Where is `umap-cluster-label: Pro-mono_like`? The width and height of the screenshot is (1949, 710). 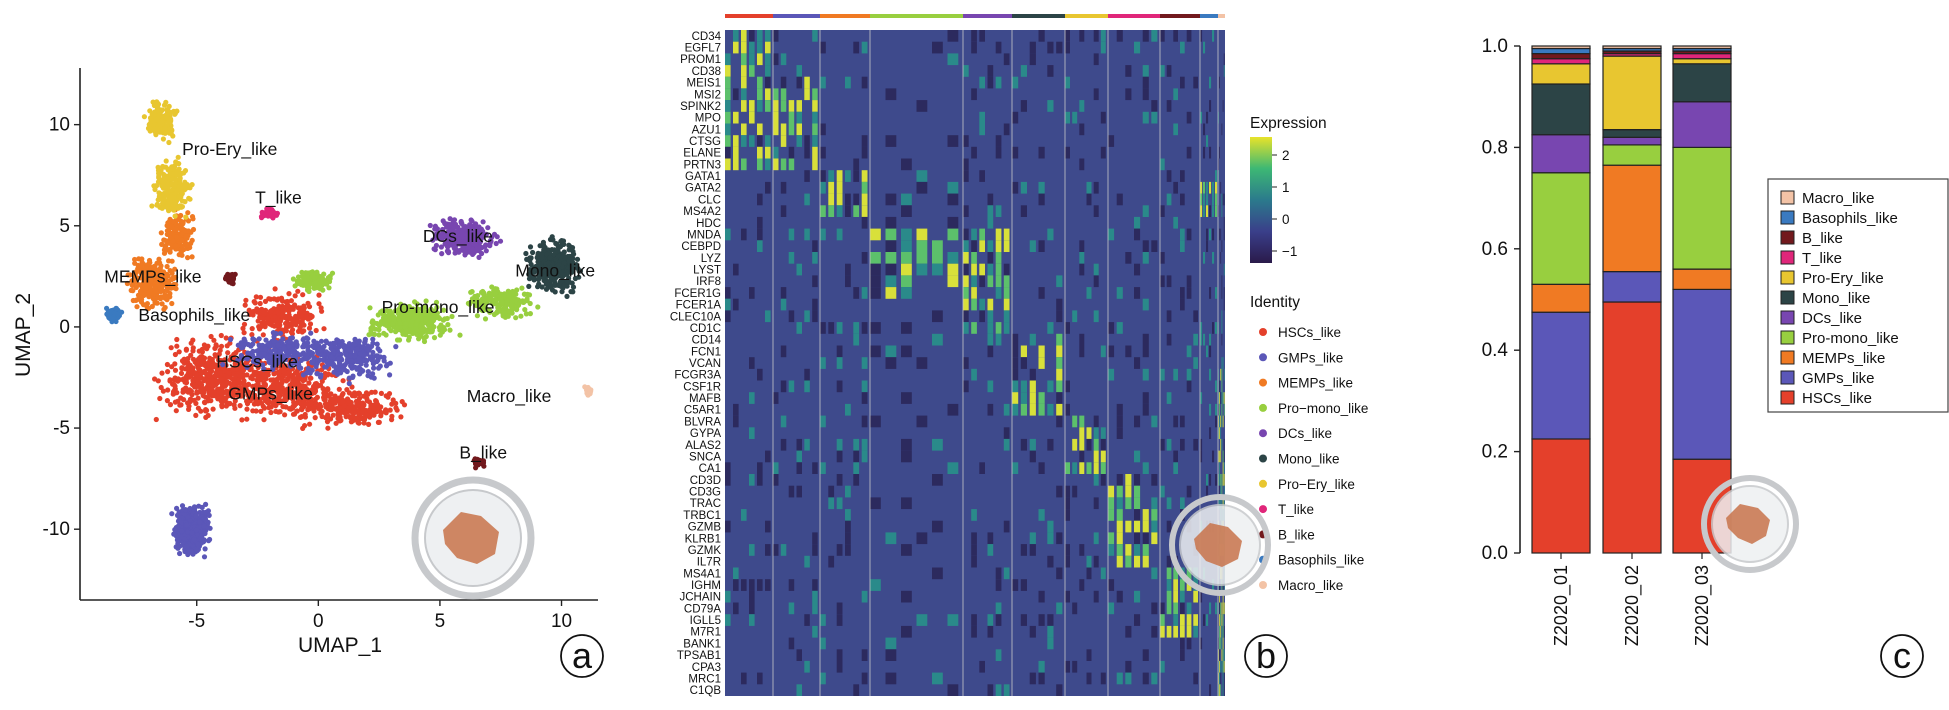 umap-cluster-label: Pro-mono_like is located at coordinates (438, 307).